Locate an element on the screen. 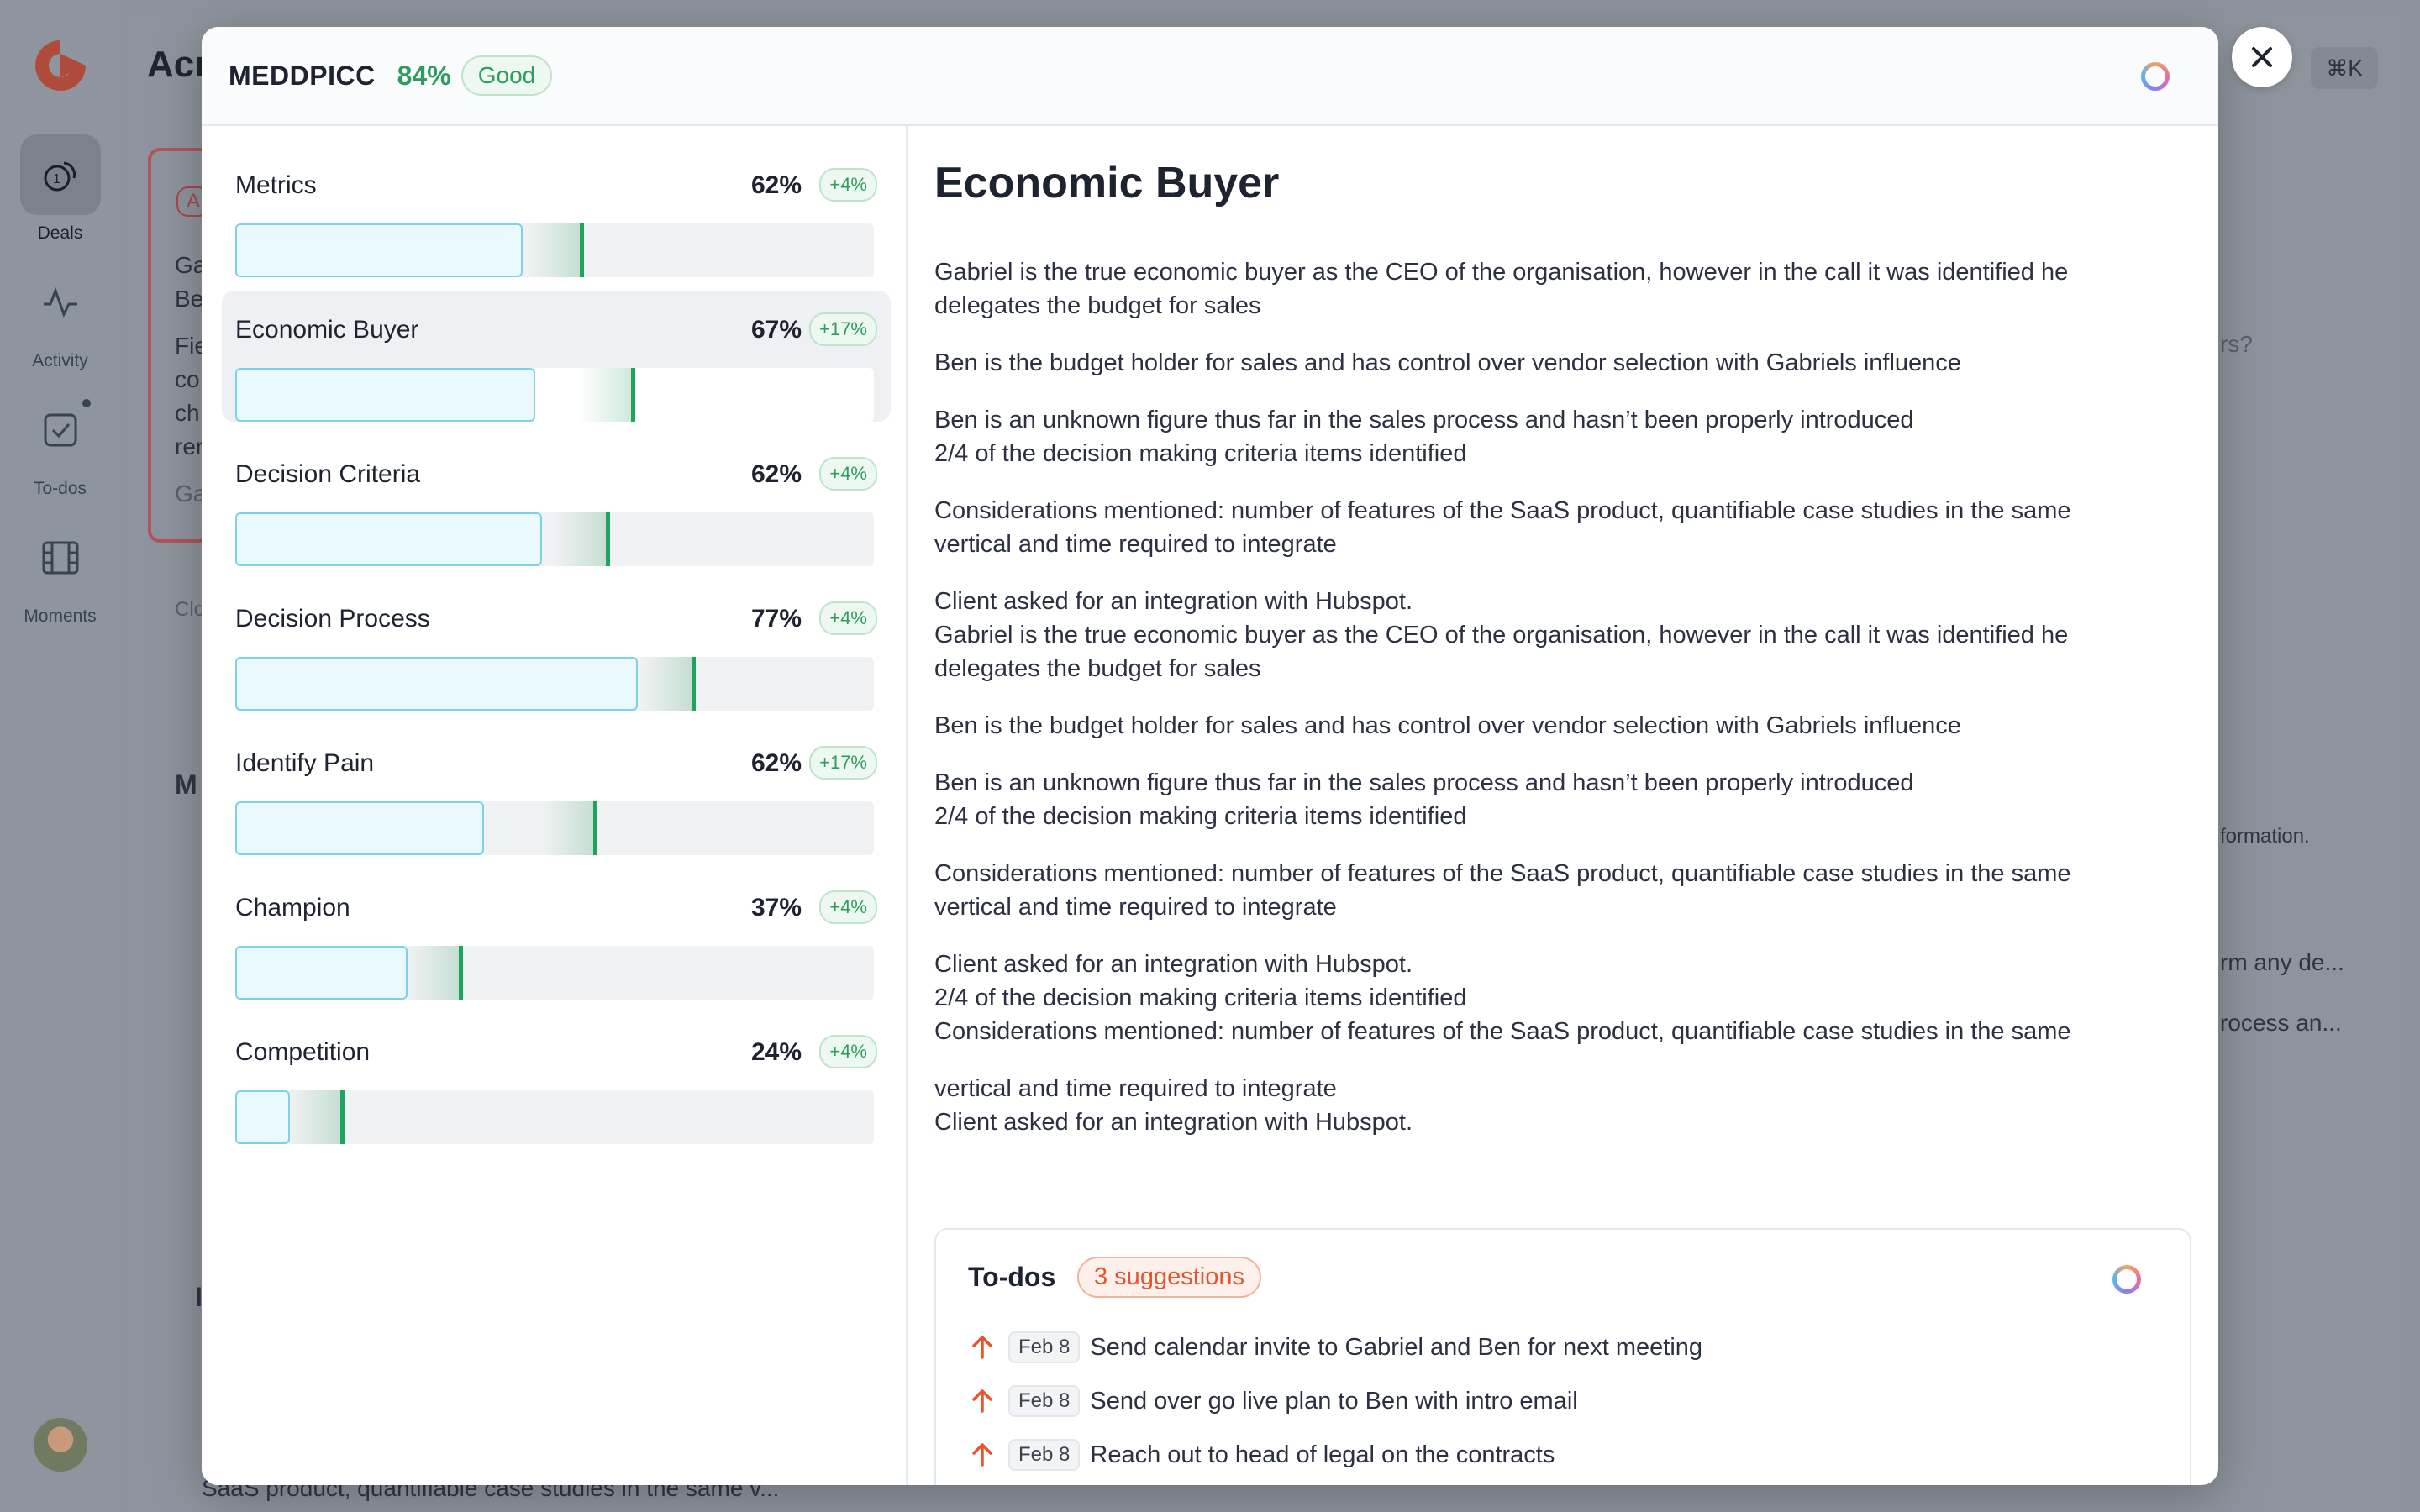  svg-text: 1 is located at coordinates (56, 179).